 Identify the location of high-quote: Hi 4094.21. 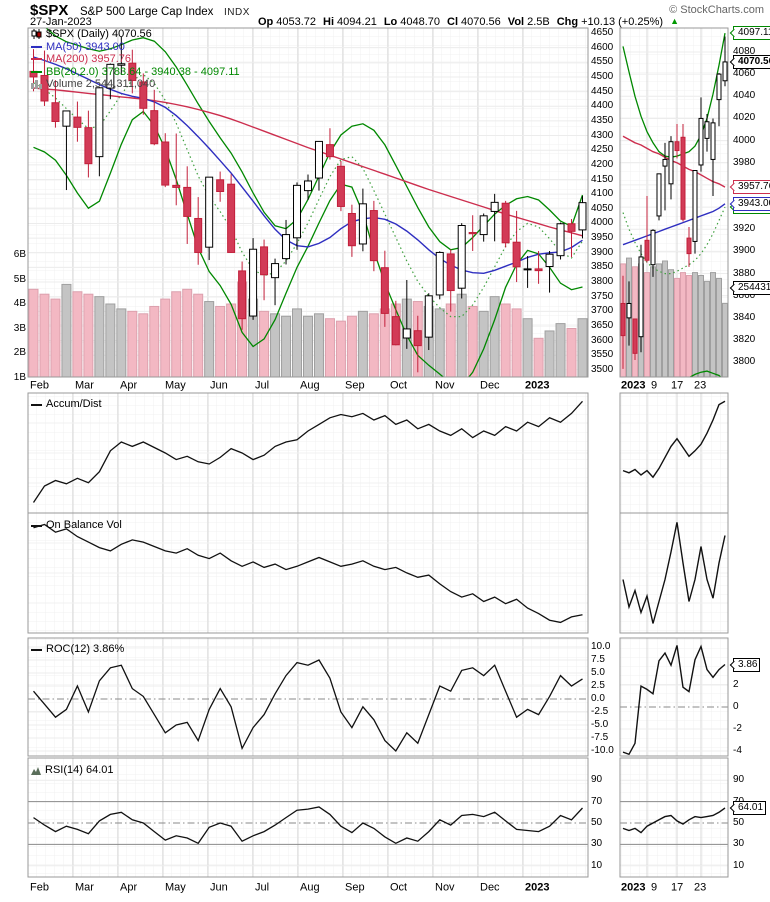
(350, 22).